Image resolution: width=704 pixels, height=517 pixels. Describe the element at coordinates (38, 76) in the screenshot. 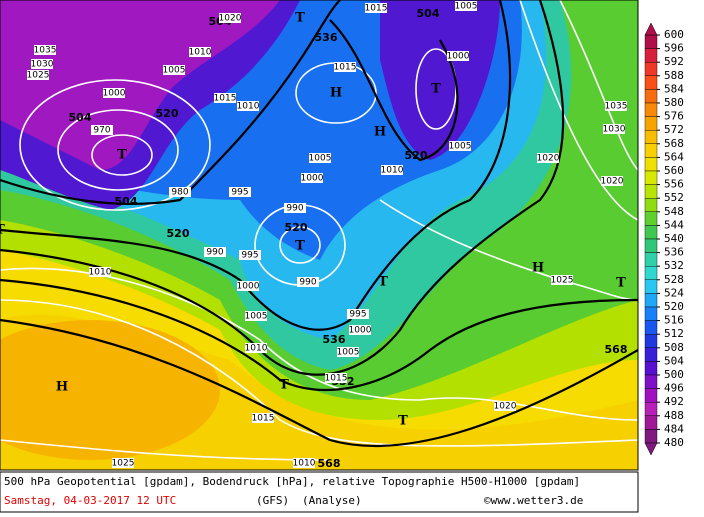

I see `isobar-label: 1025` at that location.